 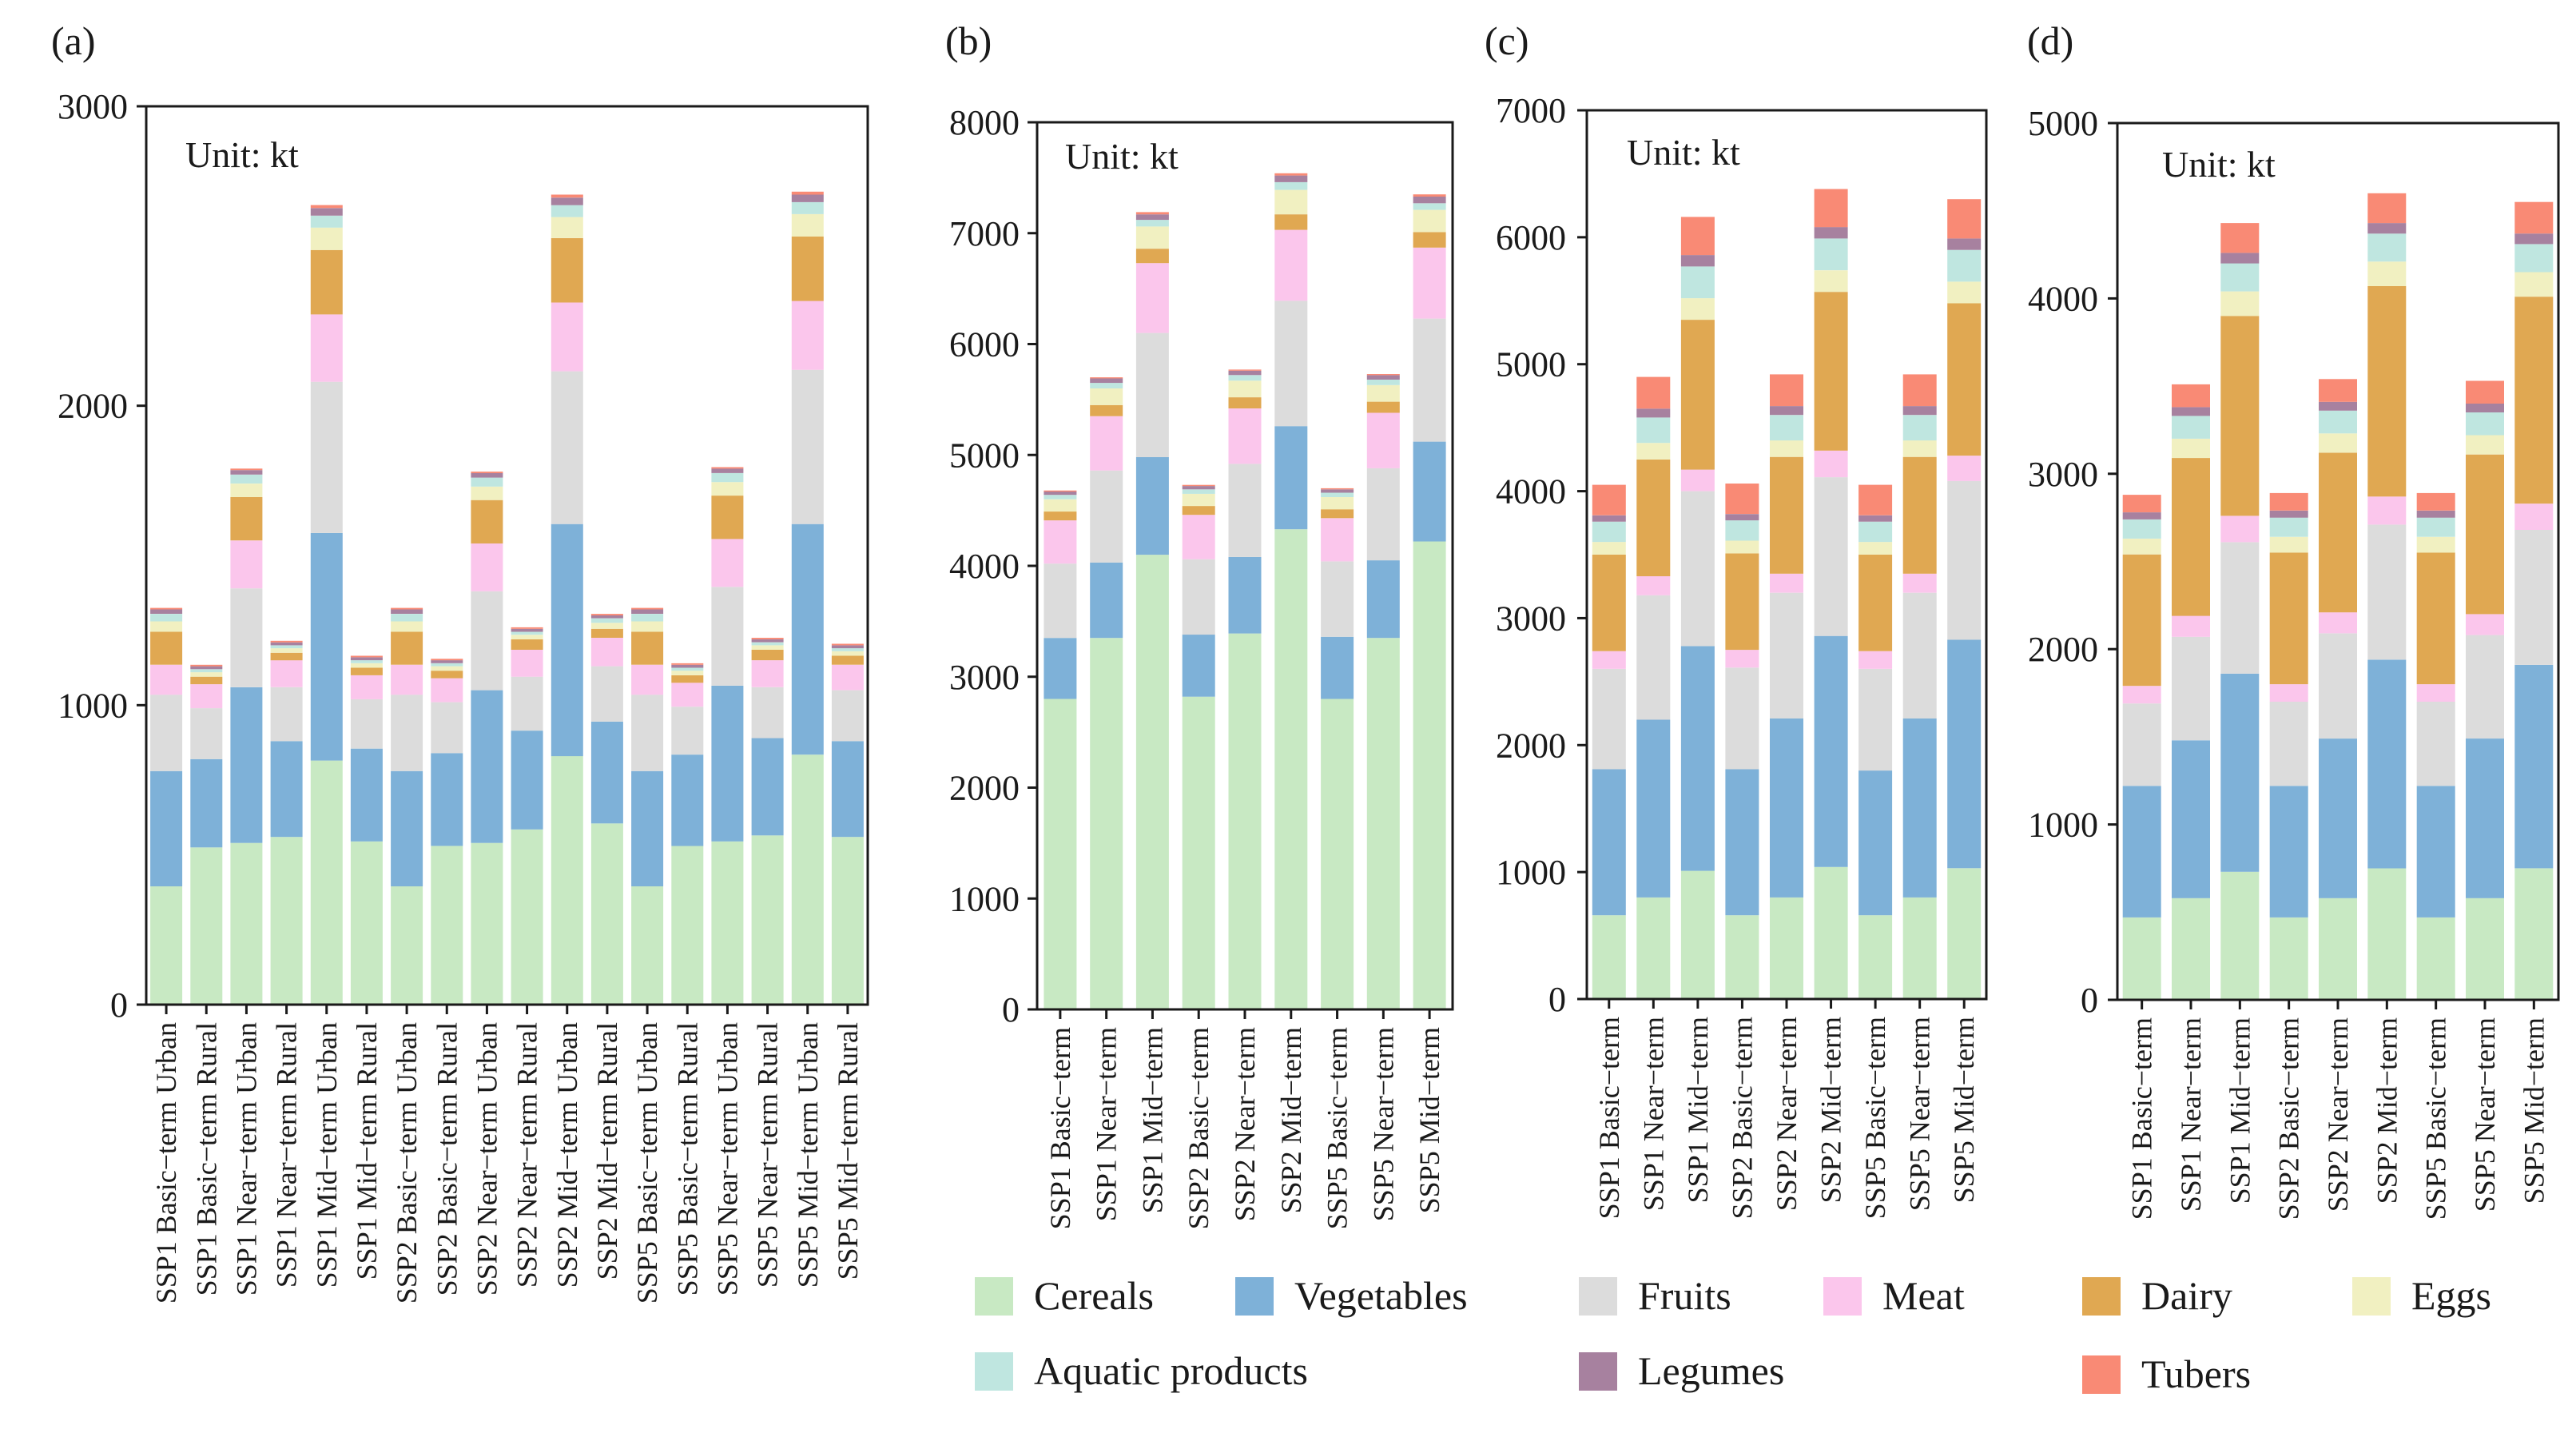 I want to click on x-tick-label: SSP2 Mid−term, so click(x=1291, y=1120).